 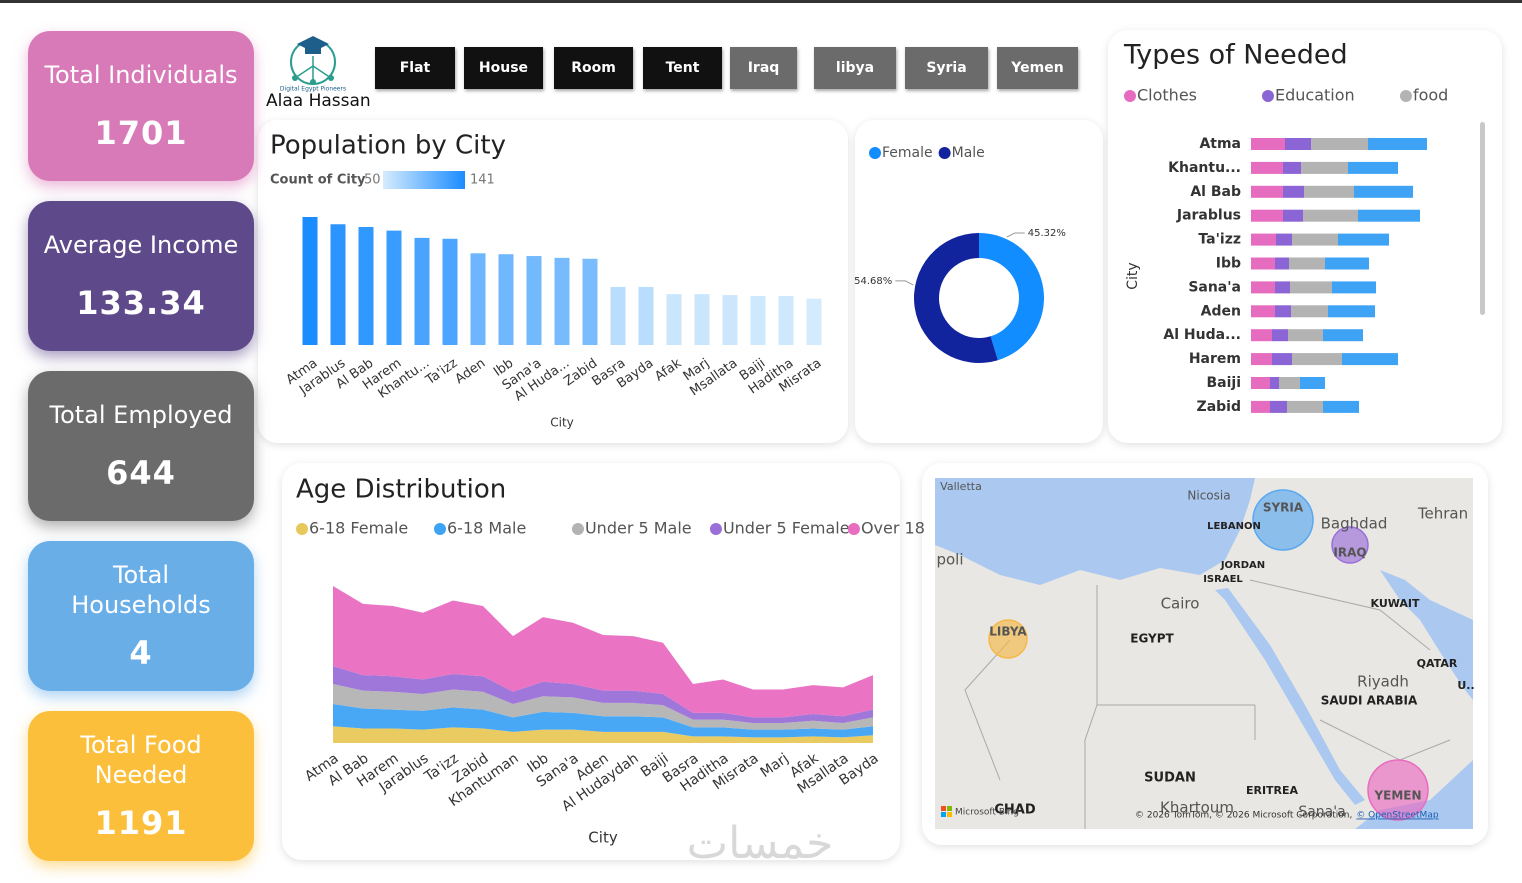 I want to click on kpi-card: Total Employed 644, so click(x=141, y=446).